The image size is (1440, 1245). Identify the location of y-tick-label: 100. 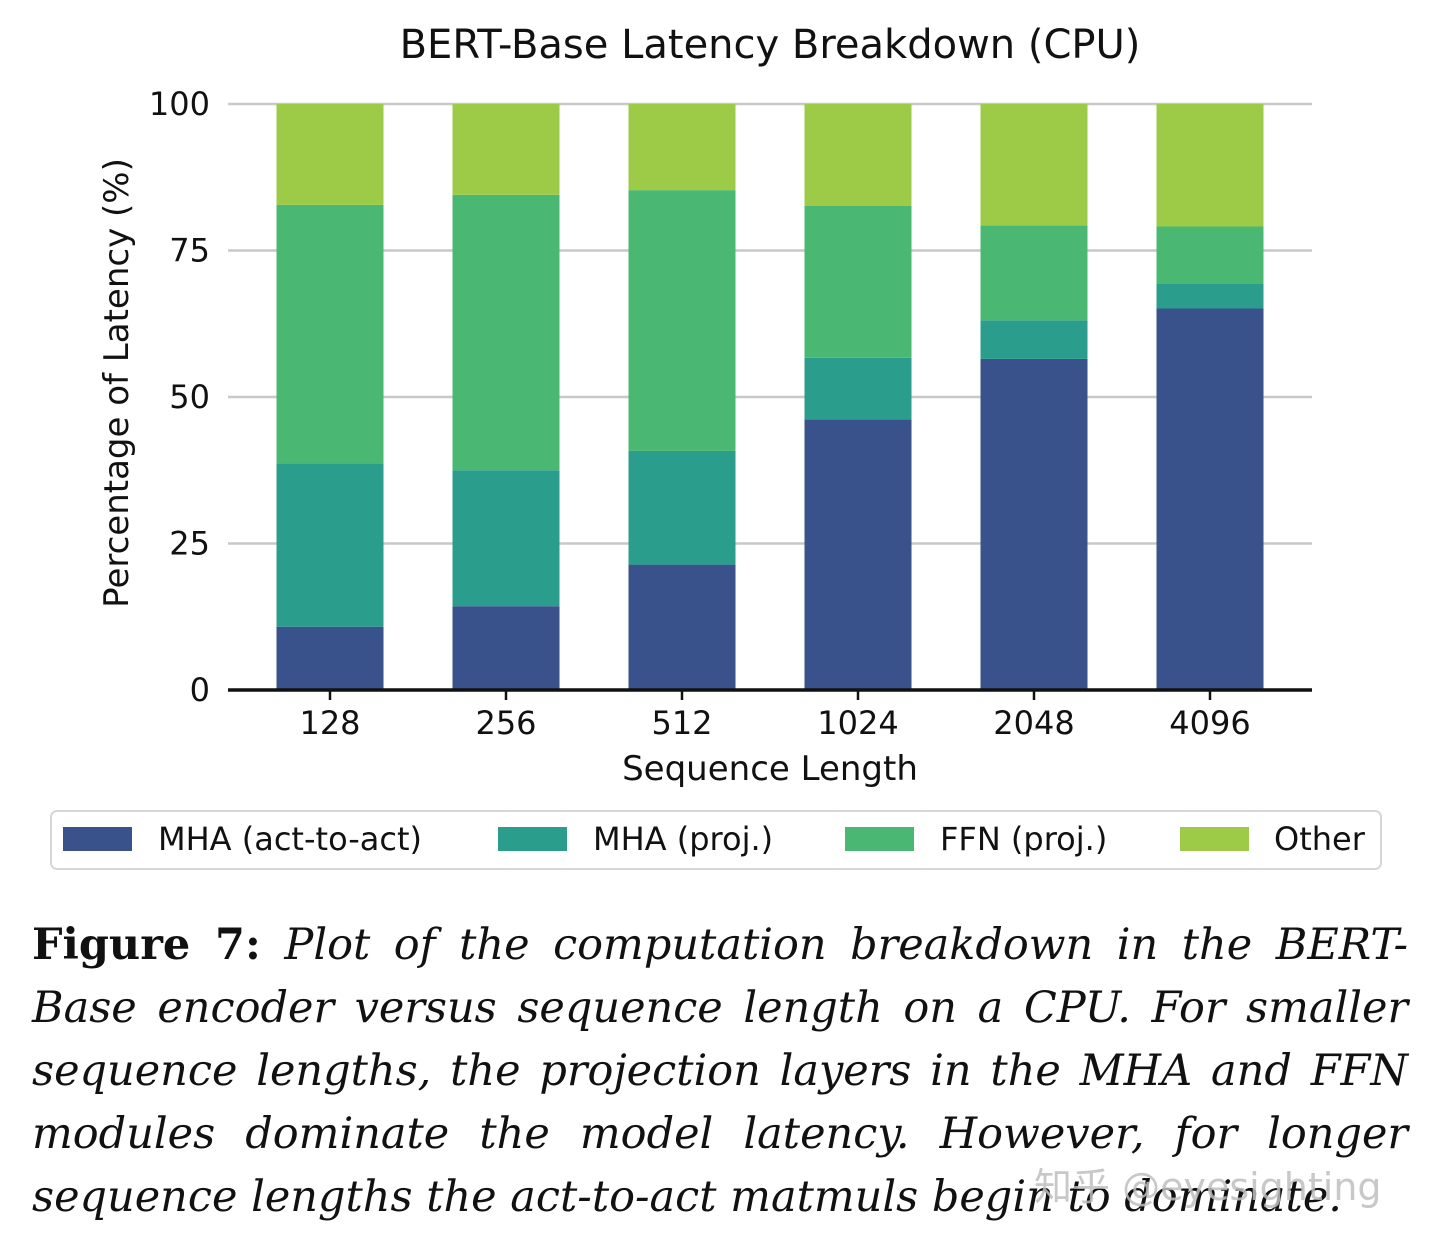
(179, 104).